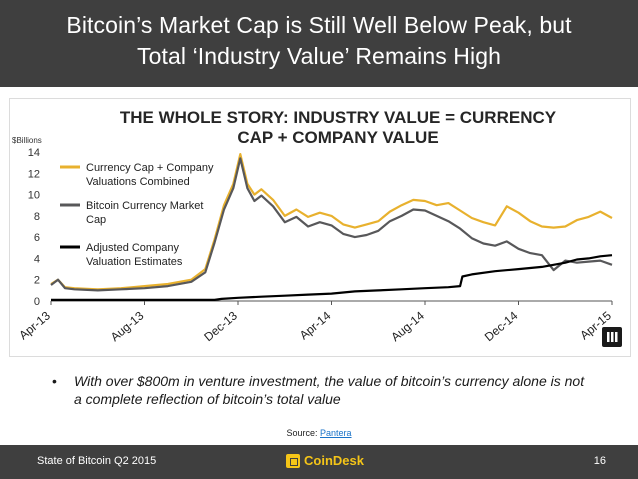 Image resolution: width=638 pixels, height=479 pixels. Describe the element at coordinates (150, 168) in the screenshot. I see `legend-label-1: Currency Cap + Company` at that location.